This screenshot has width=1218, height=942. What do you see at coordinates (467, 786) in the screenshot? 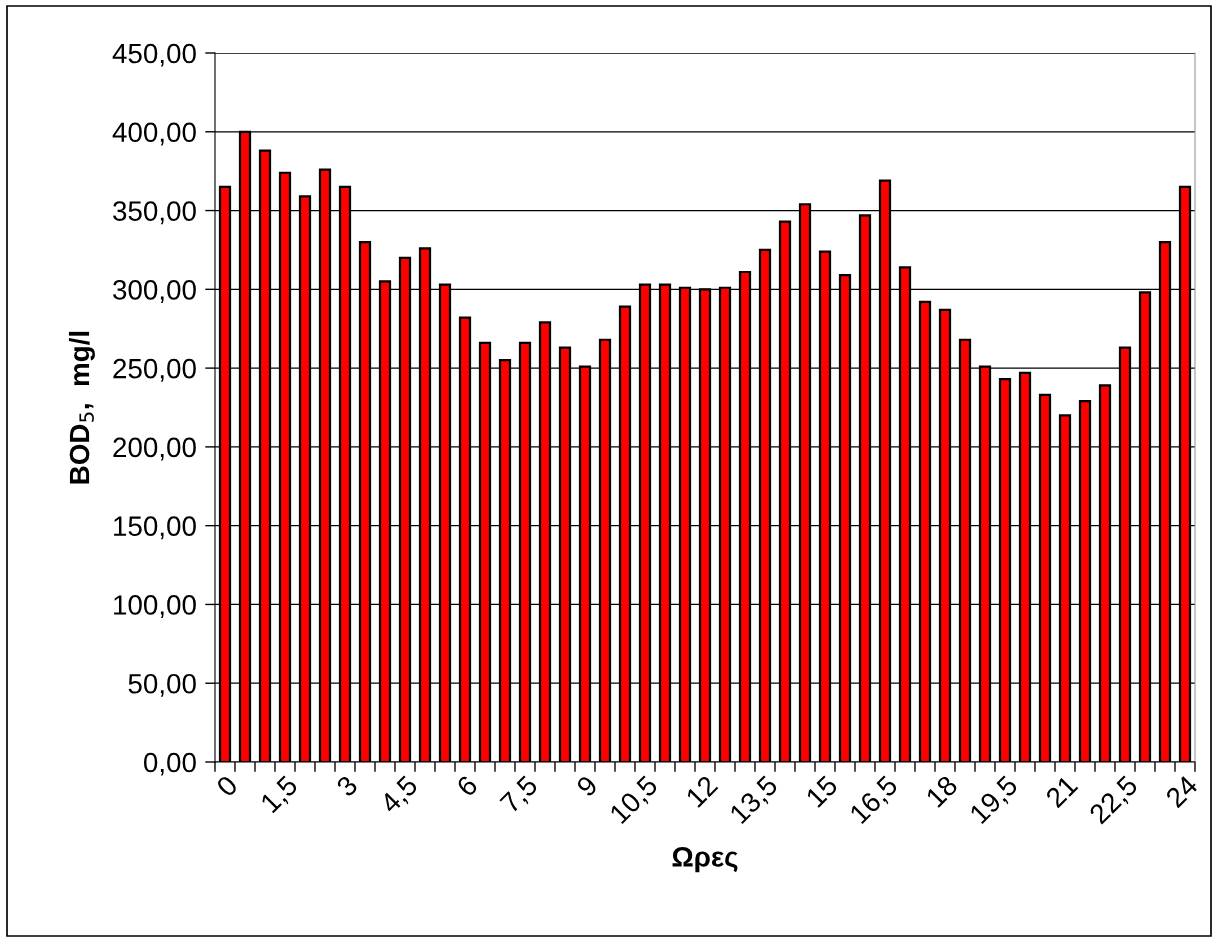
I see `x-tick-label: 6` at bounding box center [467, 786].